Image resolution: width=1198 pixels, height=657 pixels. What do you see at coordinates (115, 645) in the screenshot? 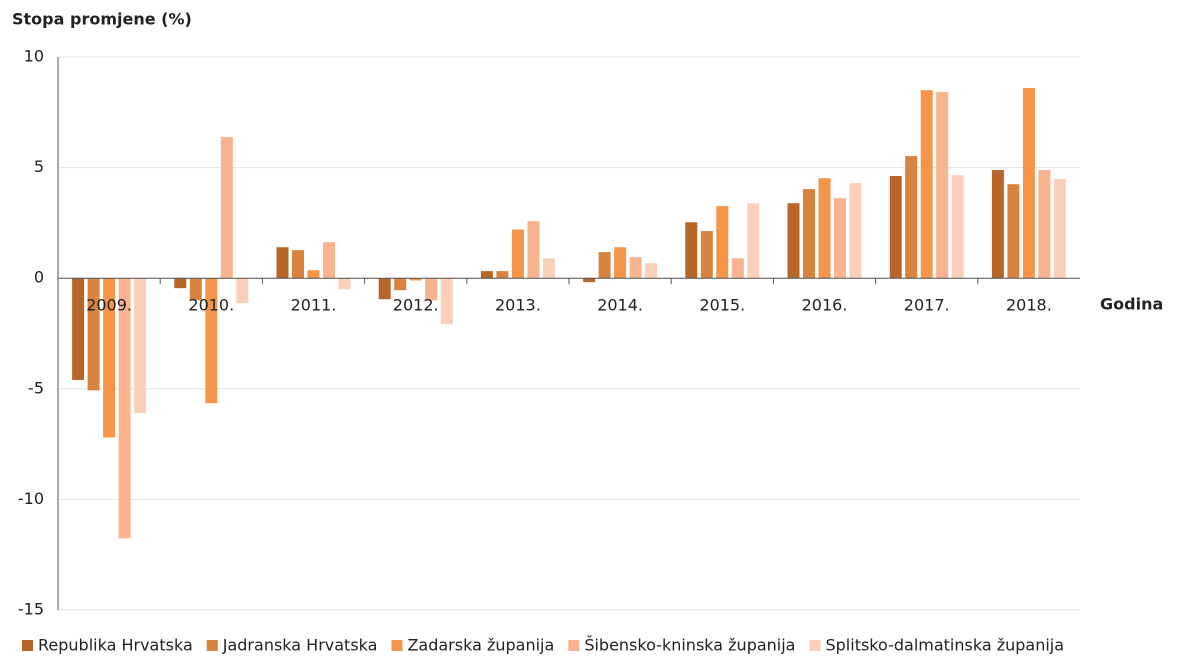
I see `legend-label: Republika Hrvatska` at bounding box center [115, 645].